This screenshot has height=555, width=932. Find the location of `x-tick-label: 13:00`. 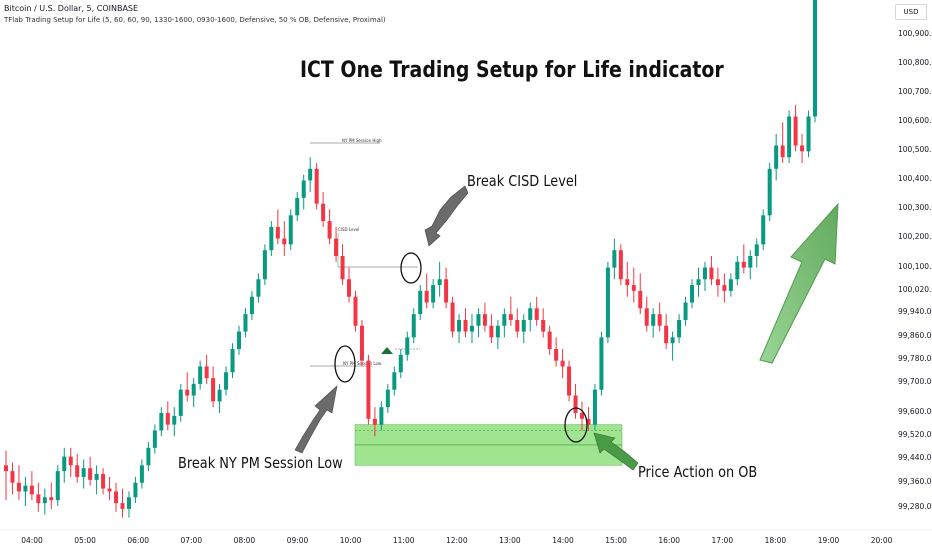

x-tick-label: 13:00 is located at coordinates (510, 540).